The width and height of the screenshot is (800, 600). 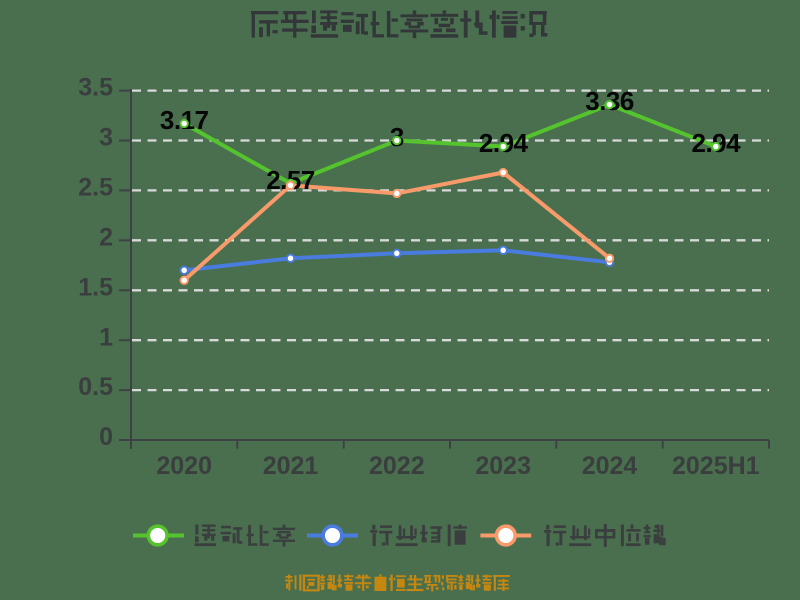 What do you see at coordinates (95, 387) in the screenshot?
I see `svg-text: 0.5` at bounding box center [95, 387].